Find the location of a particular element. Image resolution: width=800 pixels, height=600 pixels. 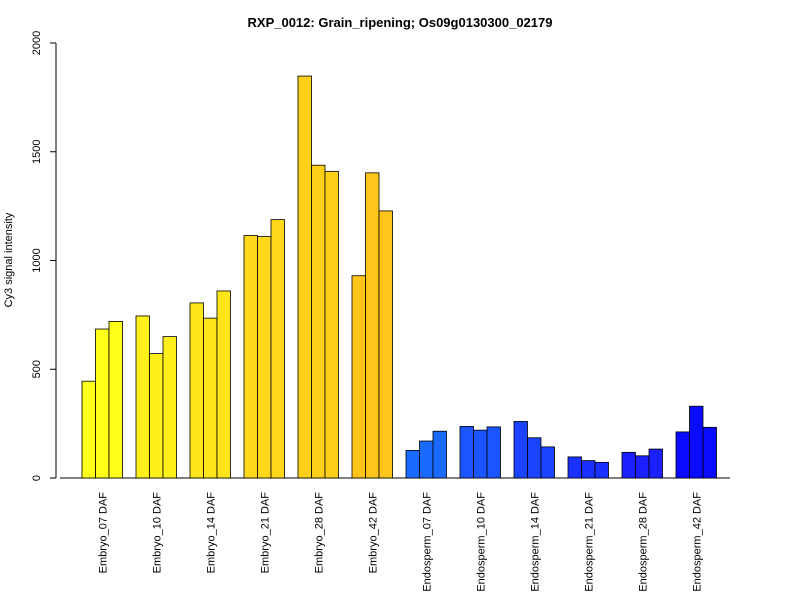

y-axis-label: Cy3 signal intensity is located at coordinates (9, 259).